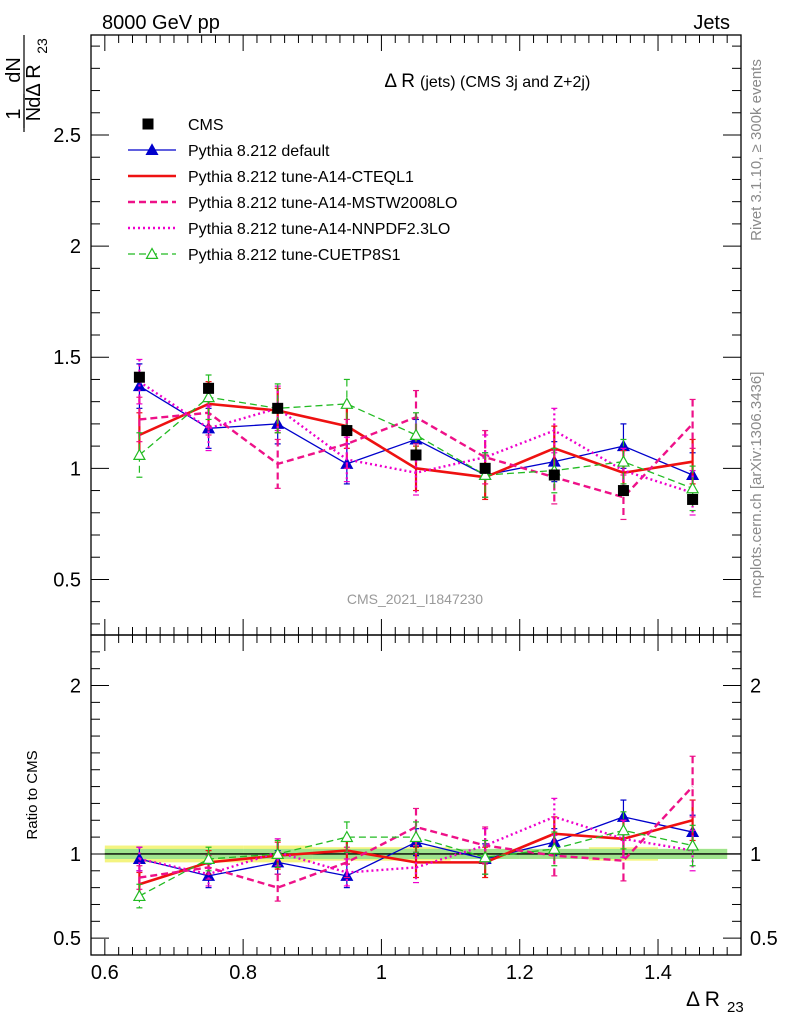 This screenshot has width=786, height=1024. I want to click on x-tick-labels: 0.6 0.8 1 1.2 1.4, so click(381, 973).